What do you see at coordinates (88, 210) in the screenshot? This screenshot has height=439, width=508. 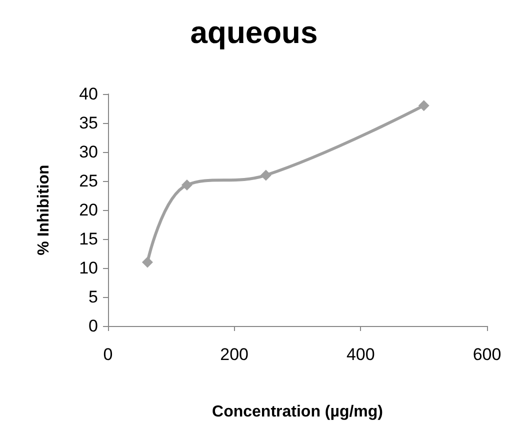 I see `y-tick-label: 20` at bounding box center [88, 210].